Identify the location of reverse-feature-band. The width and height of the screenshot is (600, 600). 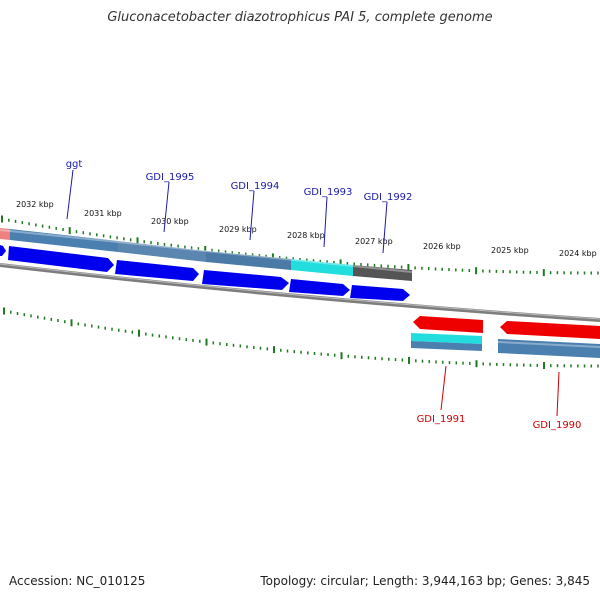
(505, 345).